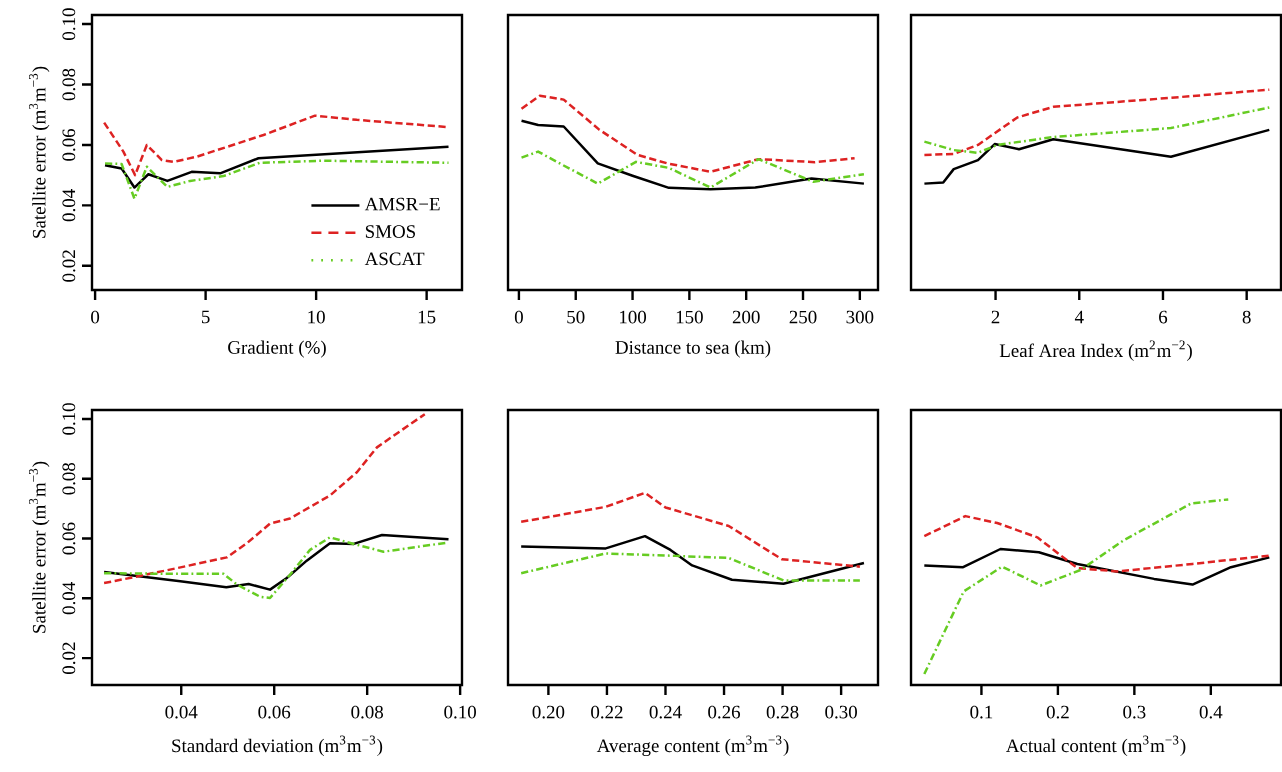 Image resolution: width=1282 pixels, height=772 pixels. I want to click on x-tick-label: 0.30, so click(841, 712).